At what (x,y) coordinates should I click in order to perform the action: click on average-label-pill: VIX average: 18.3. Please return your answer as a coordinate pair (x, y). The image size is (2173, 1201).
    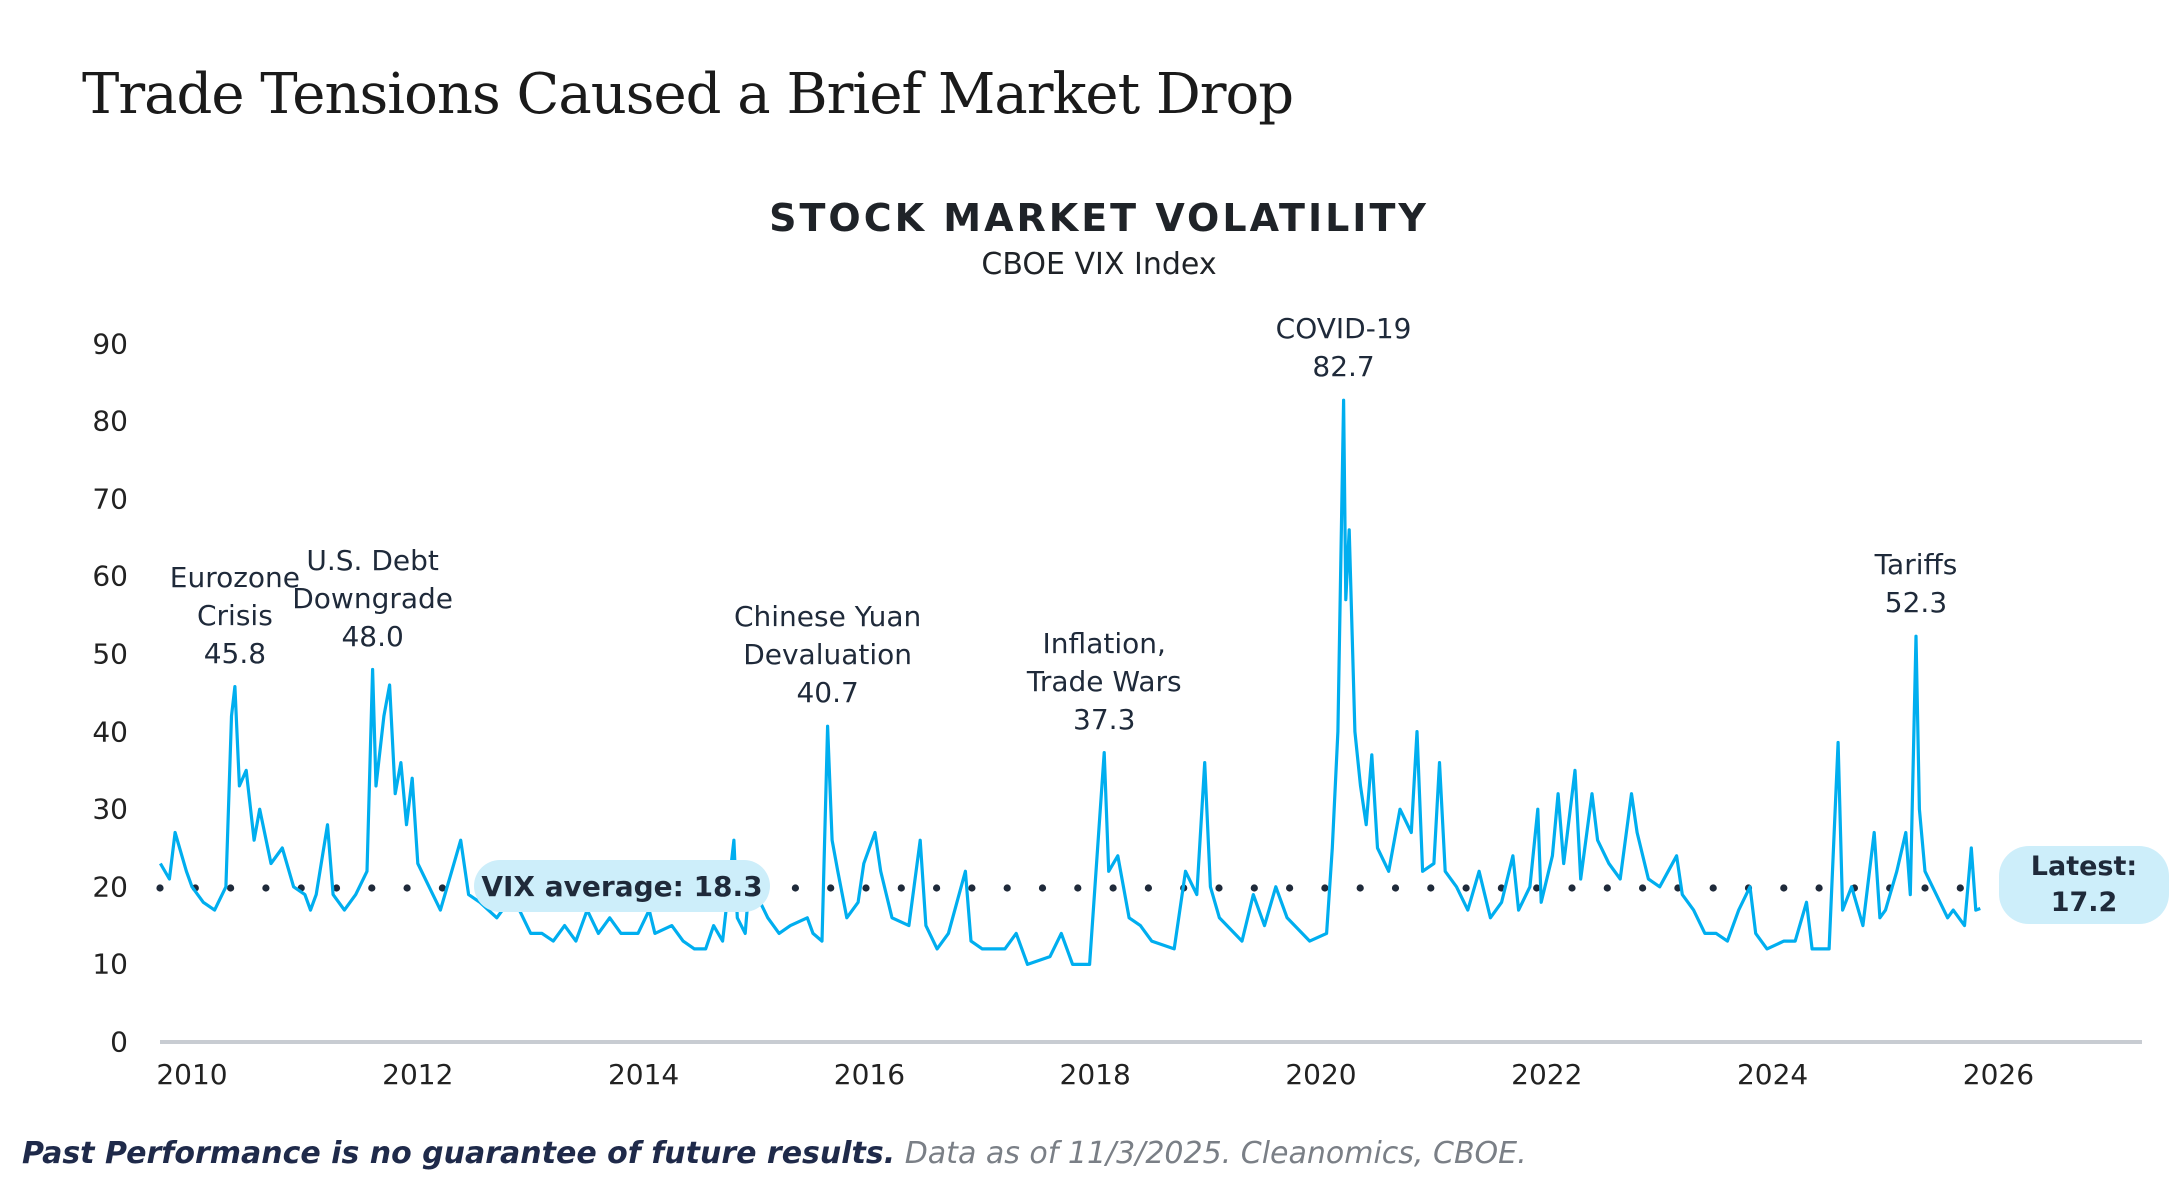
    Looking at the image, I should click on (622, 886).